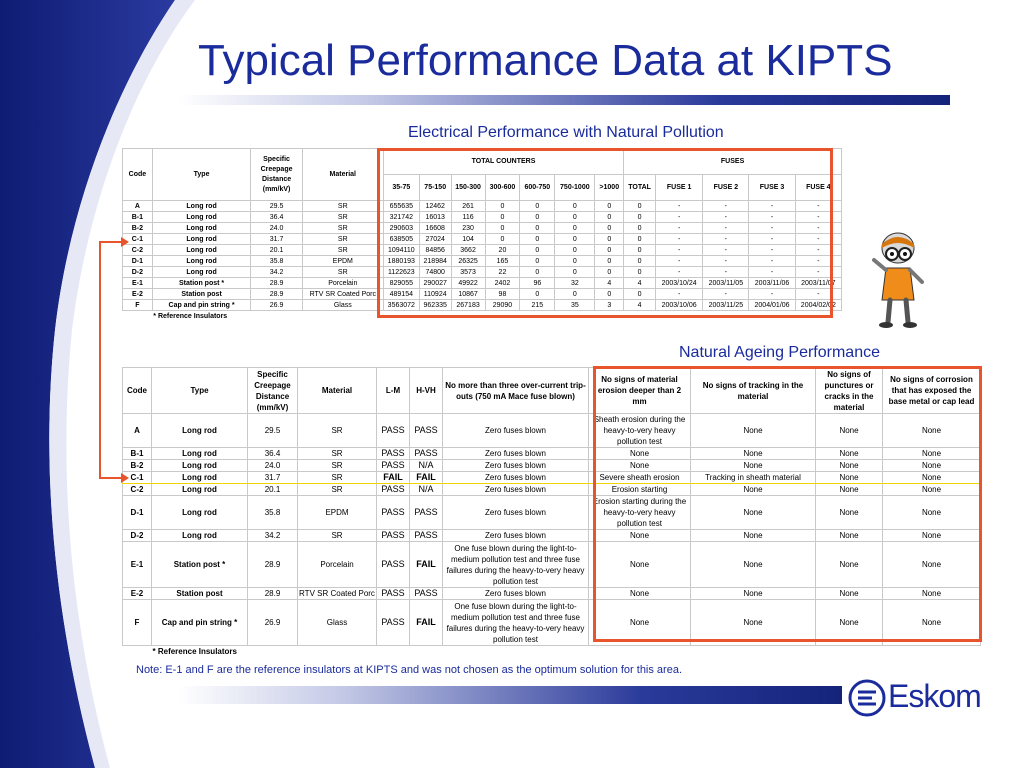  I want to click on cell-hvh-result: N/A, so click(426, 465).